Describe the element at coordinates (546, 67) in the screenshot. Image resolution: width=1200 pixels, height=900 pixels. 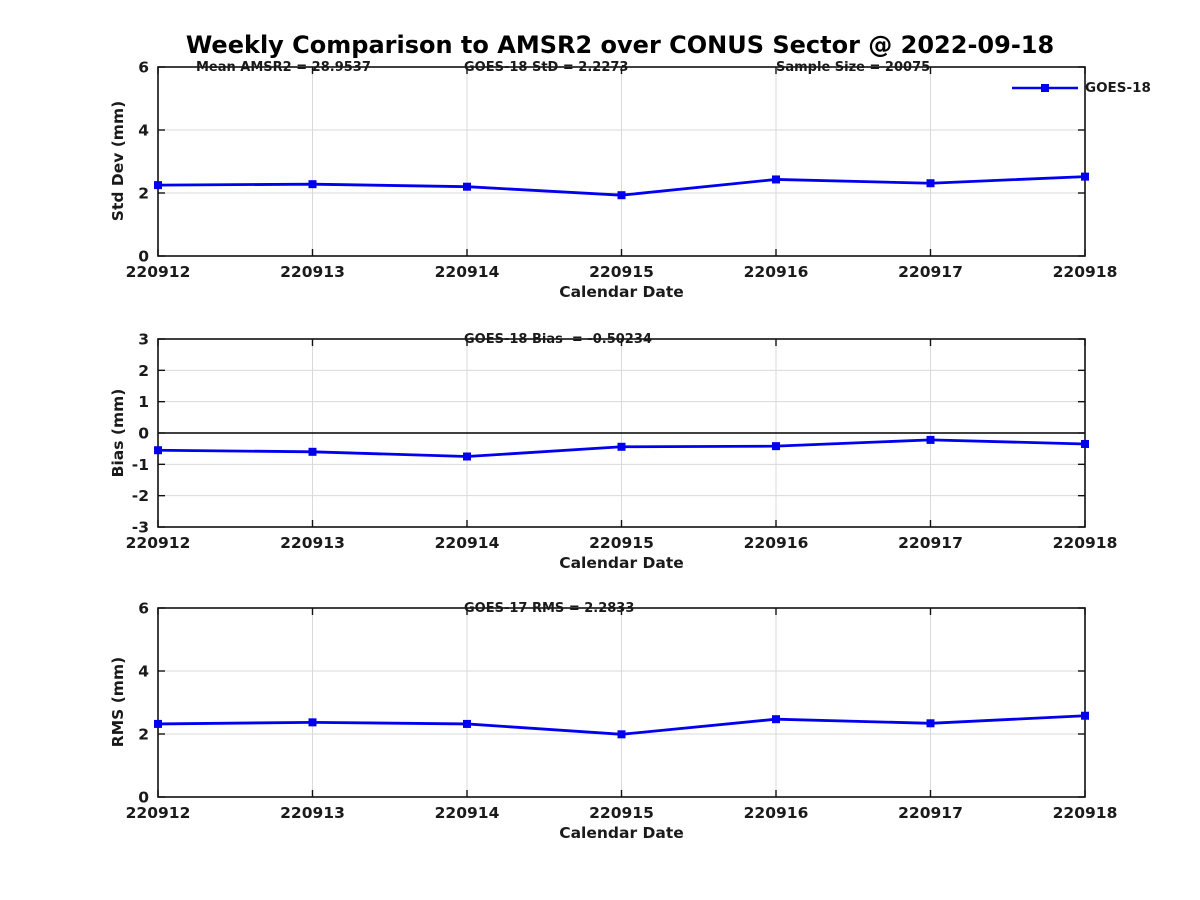
I see `annotation-goes18-std: GOES-18 StD = 2.2273` at that location.